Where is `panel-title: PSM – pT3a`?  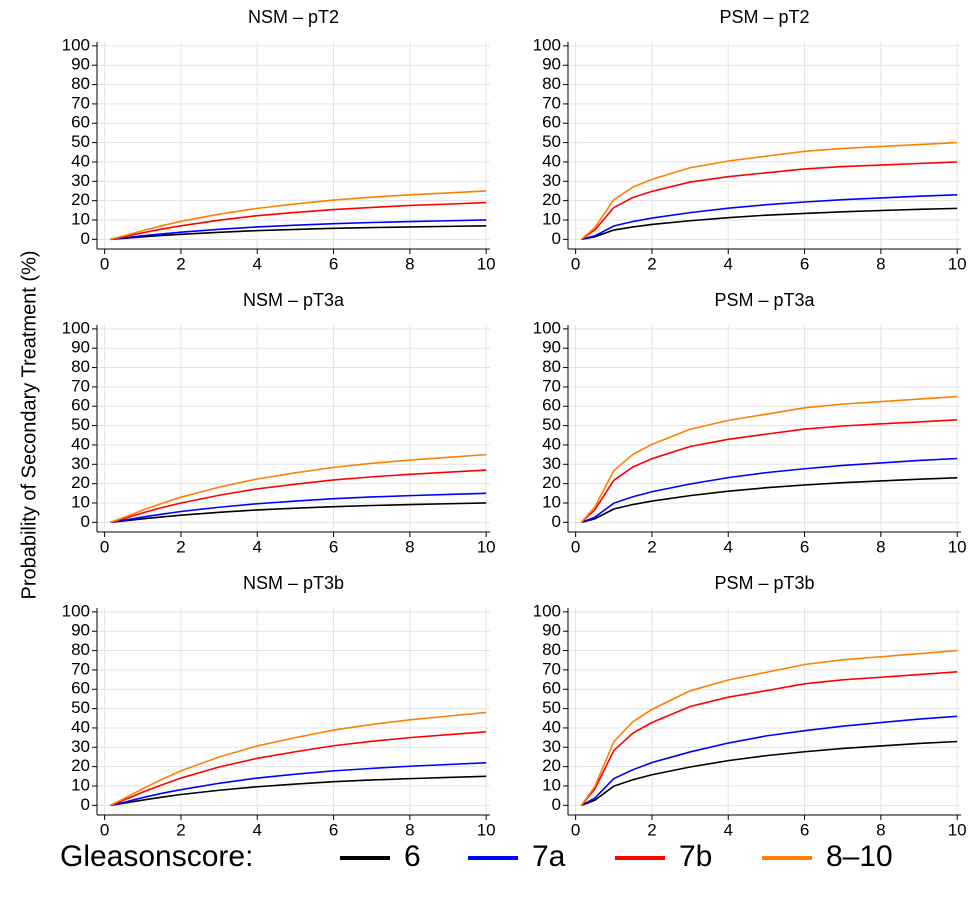 panel-title: PSM – pT3a is located at coordinates (764, 300).